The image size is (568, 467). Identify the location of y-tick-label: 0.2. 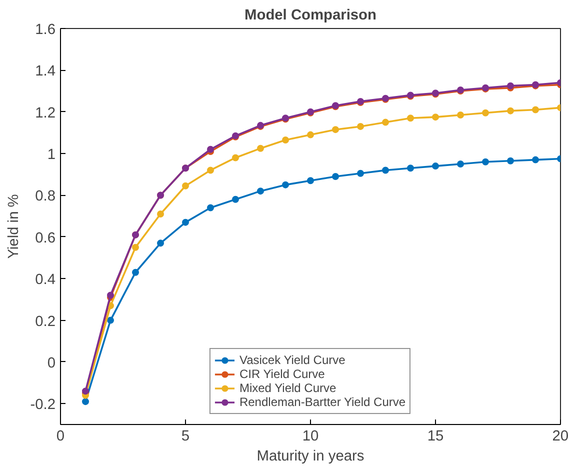
(45, 322).